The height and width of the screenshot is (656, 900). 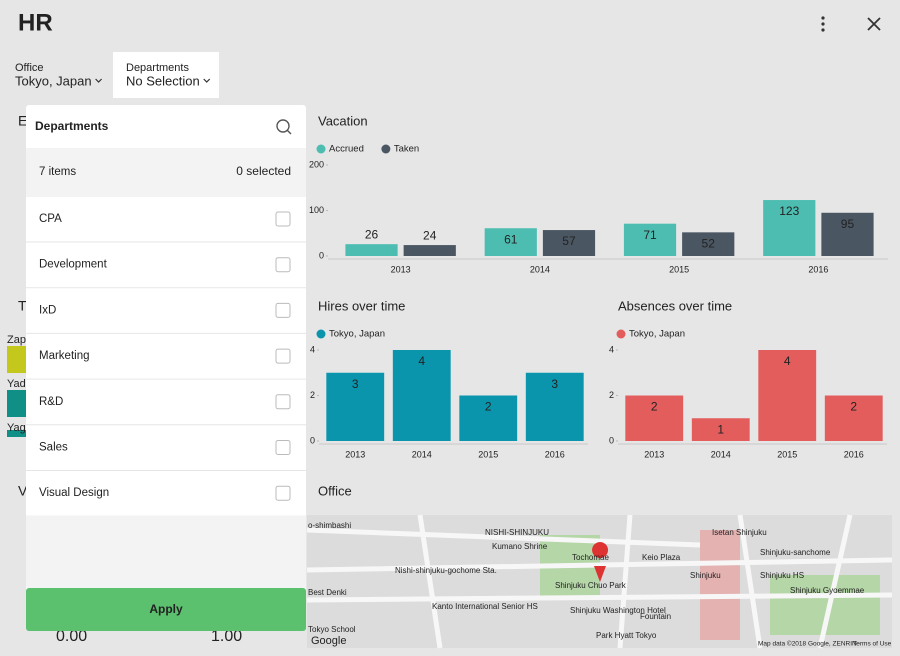 What do you see at coordinates (357, 334) in the screenshot?
I see `legend-label: Tokyo, Japan` at bounding box center [357, 334].